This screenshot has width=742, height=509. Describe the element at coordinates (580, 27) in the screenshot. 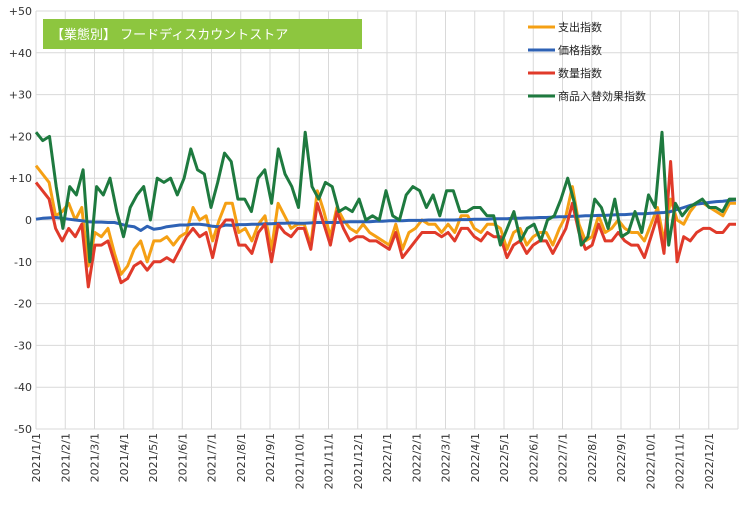

I see `legend-entry: 支出指数` at that location.